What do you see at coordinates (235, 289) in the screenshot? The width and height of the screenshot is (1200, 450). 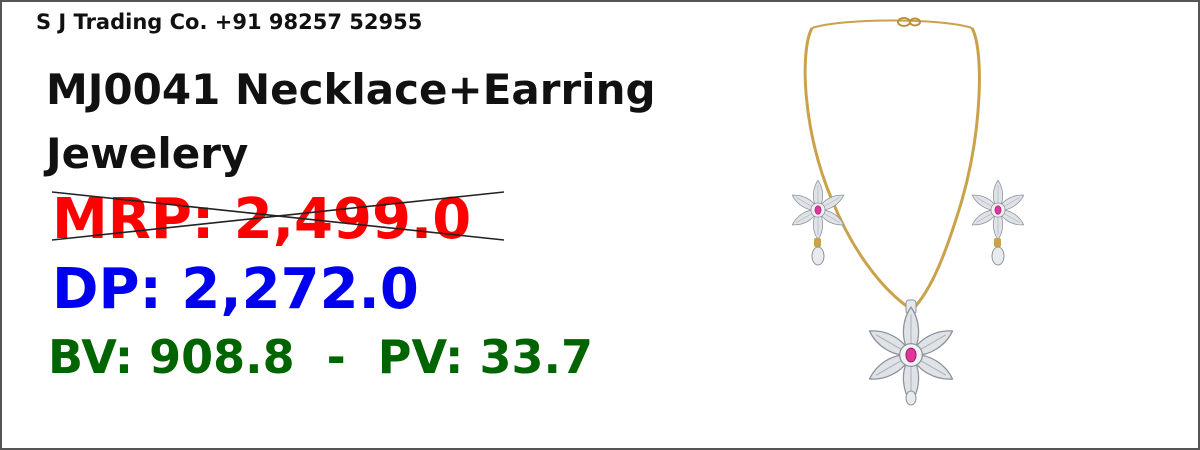 I see `dp-price: DP: 2,272.0` at bounding box center [235, 289].